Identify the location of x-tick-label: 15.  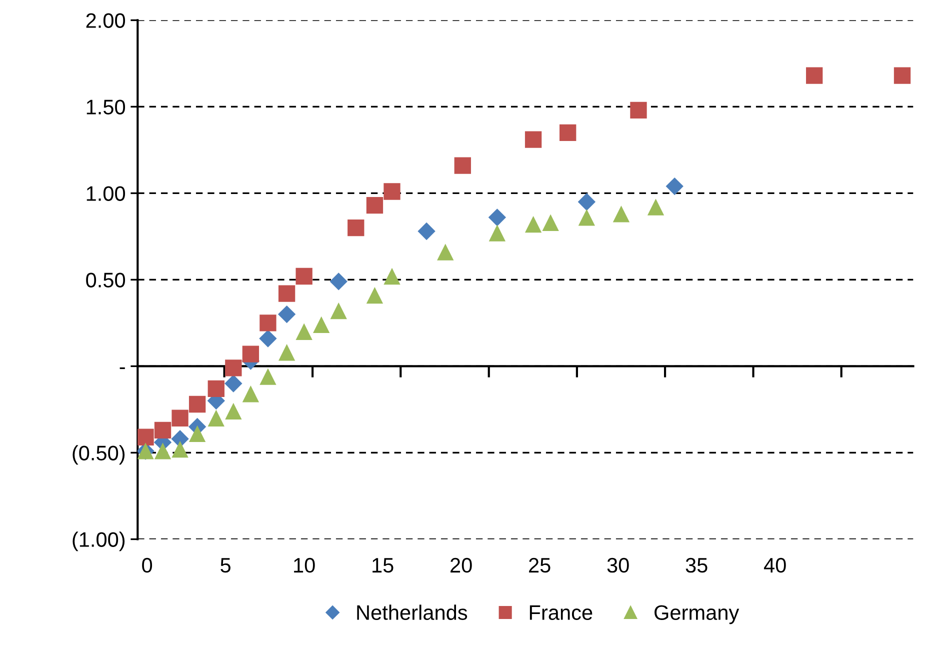
(383, 565).